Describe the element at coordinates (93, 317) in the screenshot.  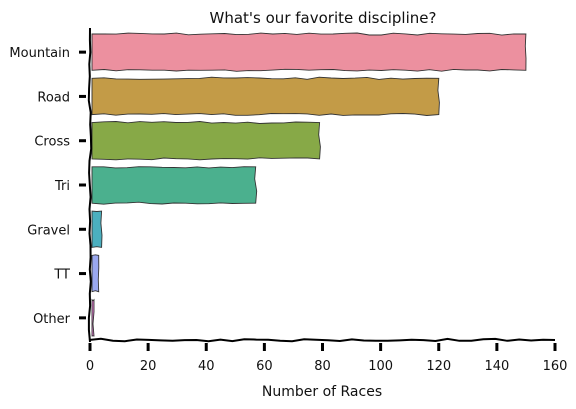
I see `bar-other` at that location.